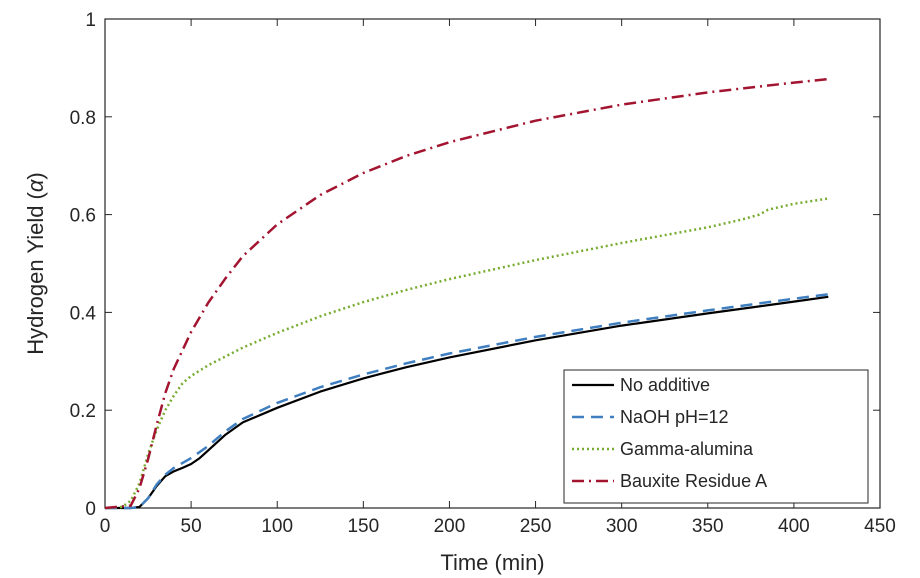 Image resolution: width=920 pixels, height=578 pixels. Describe the element at coordinates (693, 481) in the screenshot. I see `legend-label-3: Bauxite Residue A` at that location.